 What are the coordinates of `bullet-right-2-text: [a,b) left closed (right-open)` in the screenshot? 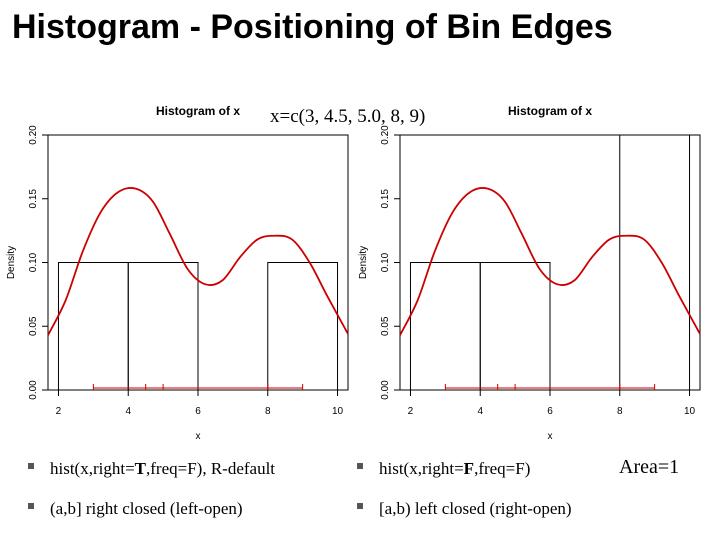 It's located at (475, 508).